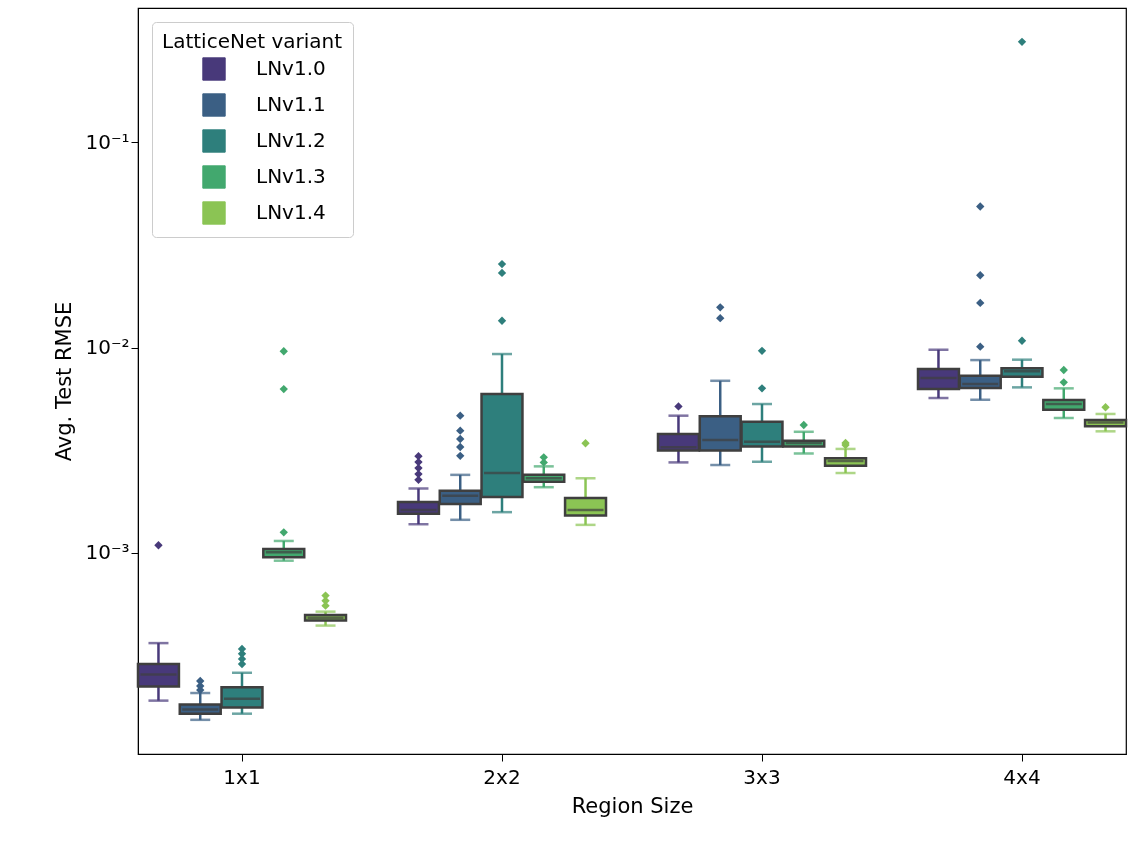  I want to click on x-axis-title: Region Size, so click(632, 805).